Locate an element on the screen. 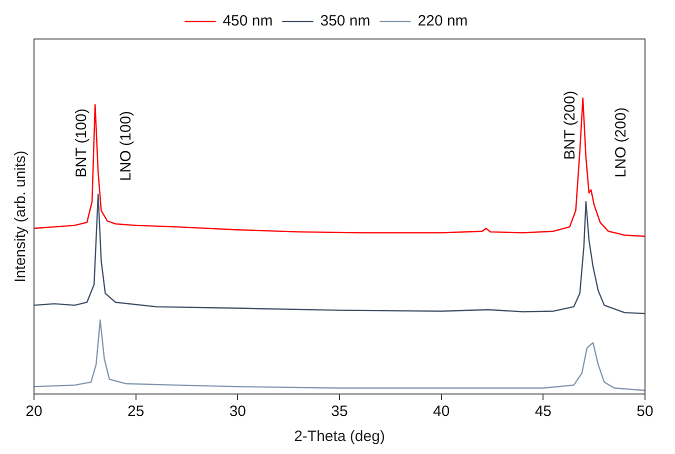  x-axis-title: 2-Theta (deg) is located at coordinates (339, 437).